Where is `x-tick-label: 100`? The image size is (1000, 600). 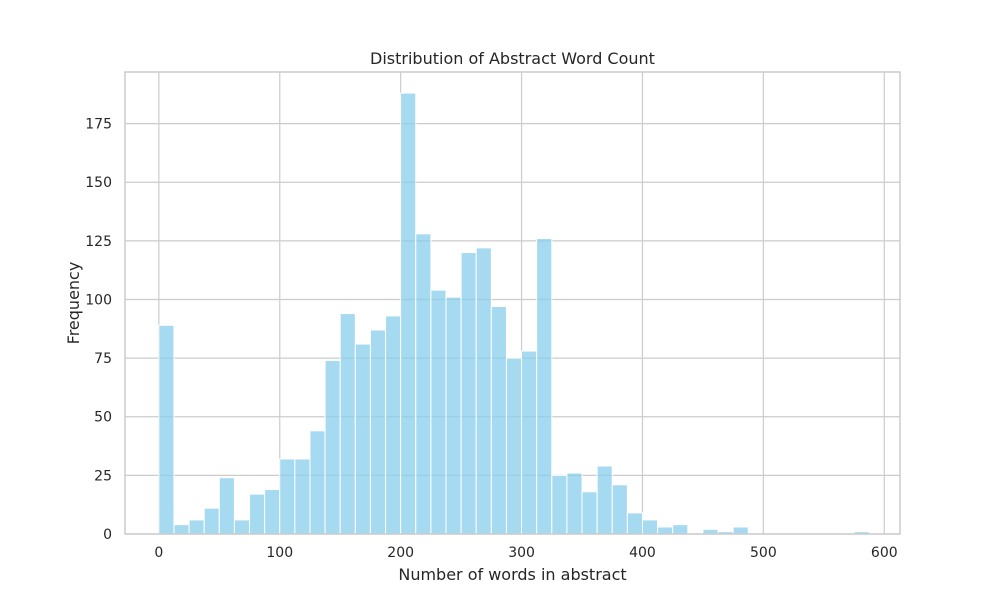
x-tick-label: 100 is located at coordinates (279, 553).